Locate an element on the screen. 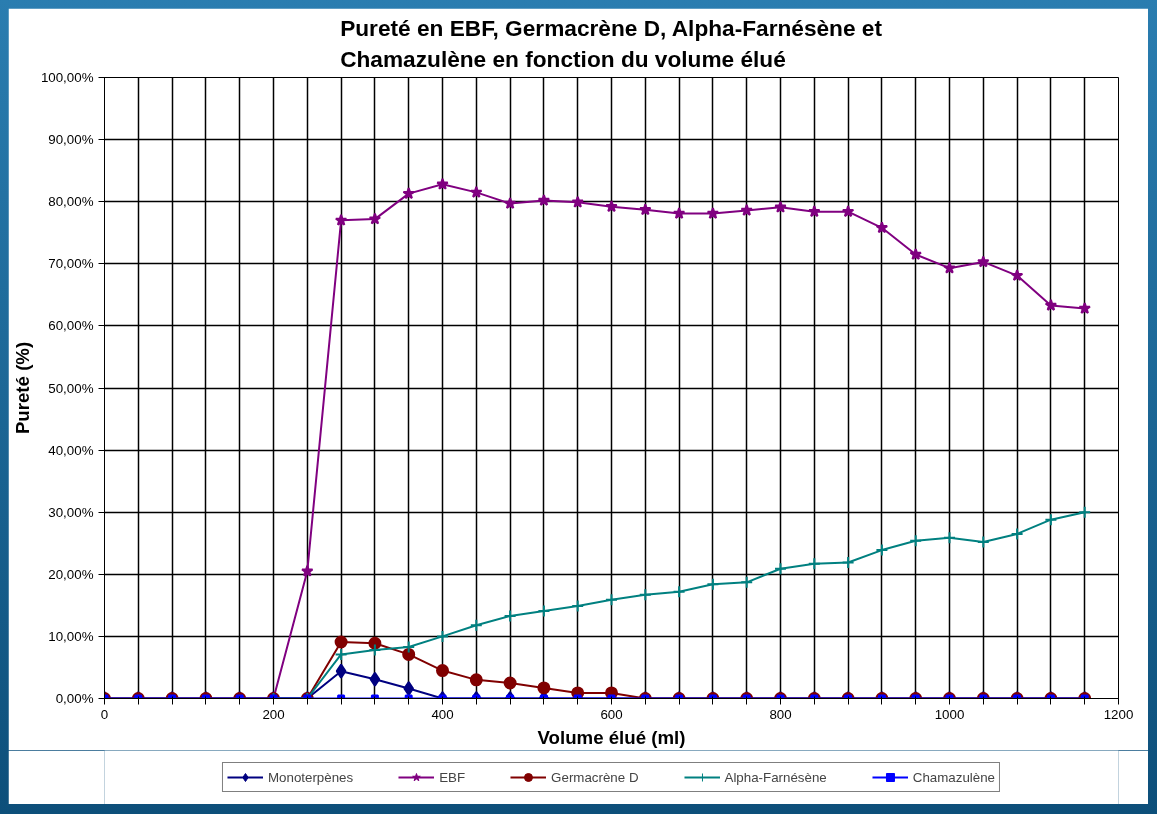 Image resolution: width=1157 pixels, height=814 pixels. y-tick-label: 40,00% is located at coordinates (71, 450).